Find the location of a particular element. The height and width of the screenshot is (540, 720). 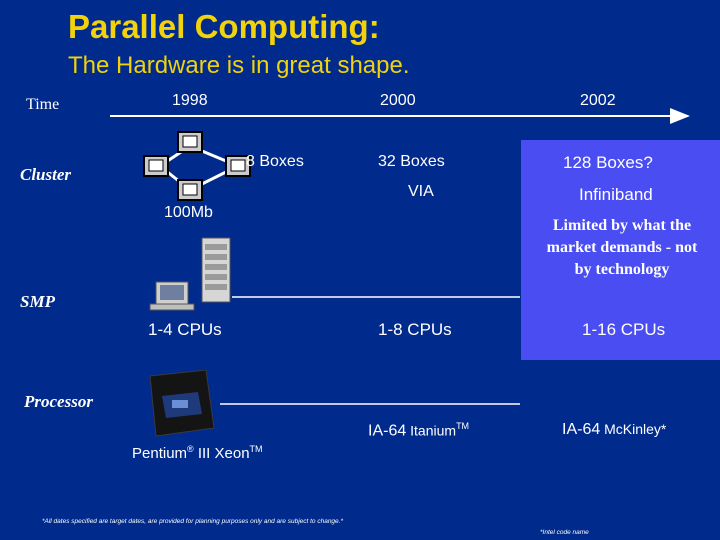

time-label: Time is located at coordinates (43, 104).